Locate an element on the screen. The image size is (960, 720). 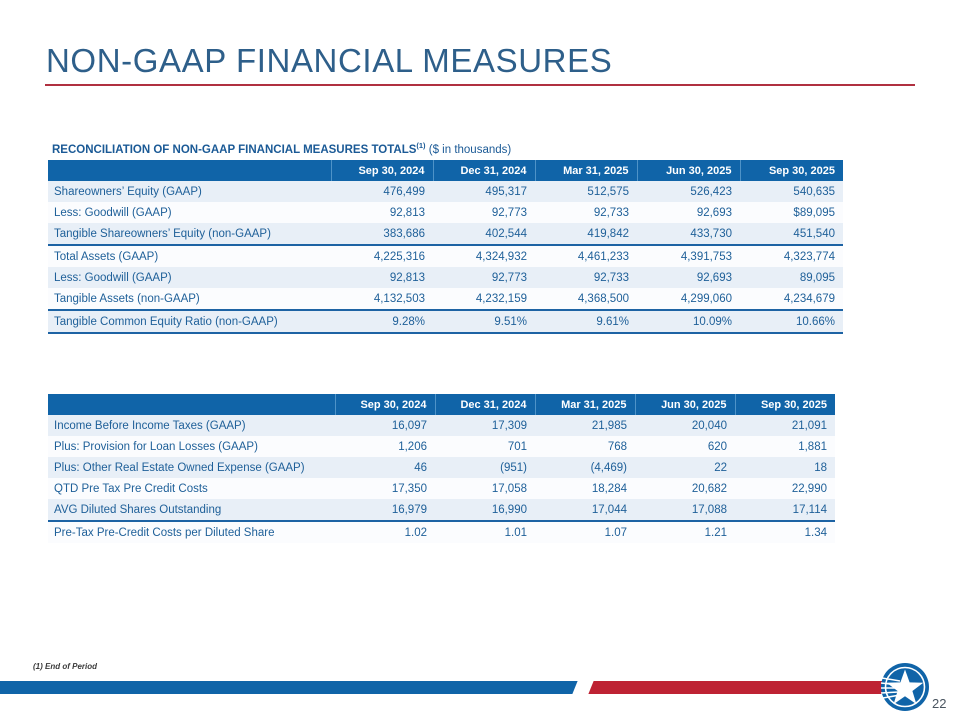
table-two-row-4-col-0: 16,979 is located at coordinates (385, 510).